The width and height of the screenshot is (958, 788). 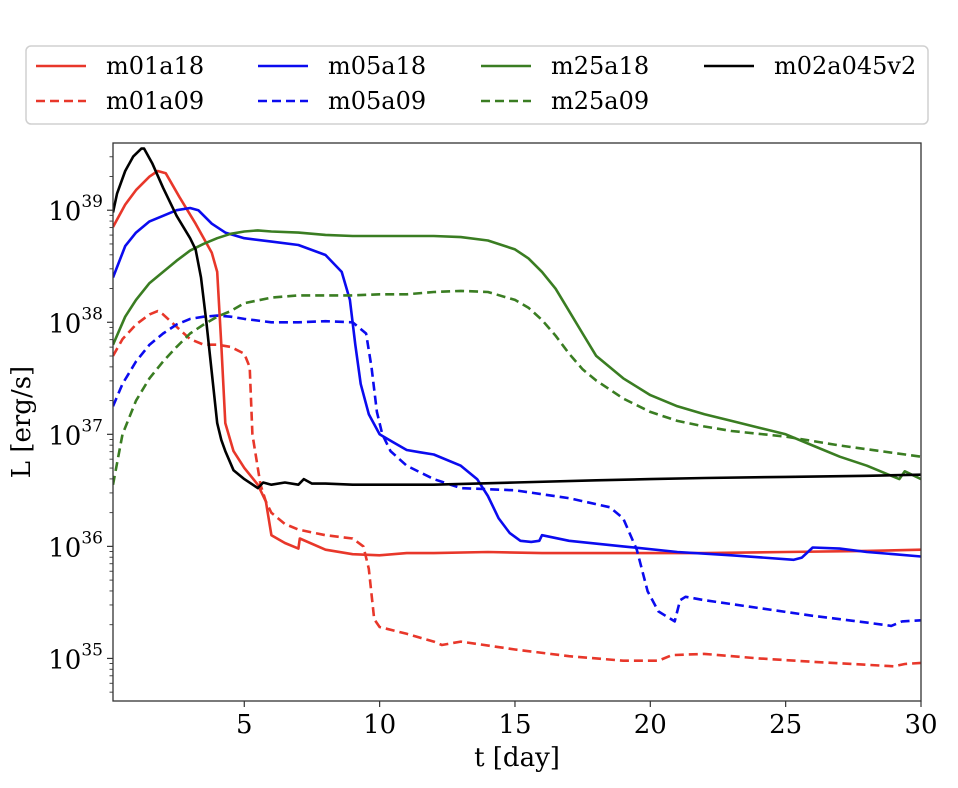 I want to click on y-tick-label: 1036, so click(x=75, y=545).